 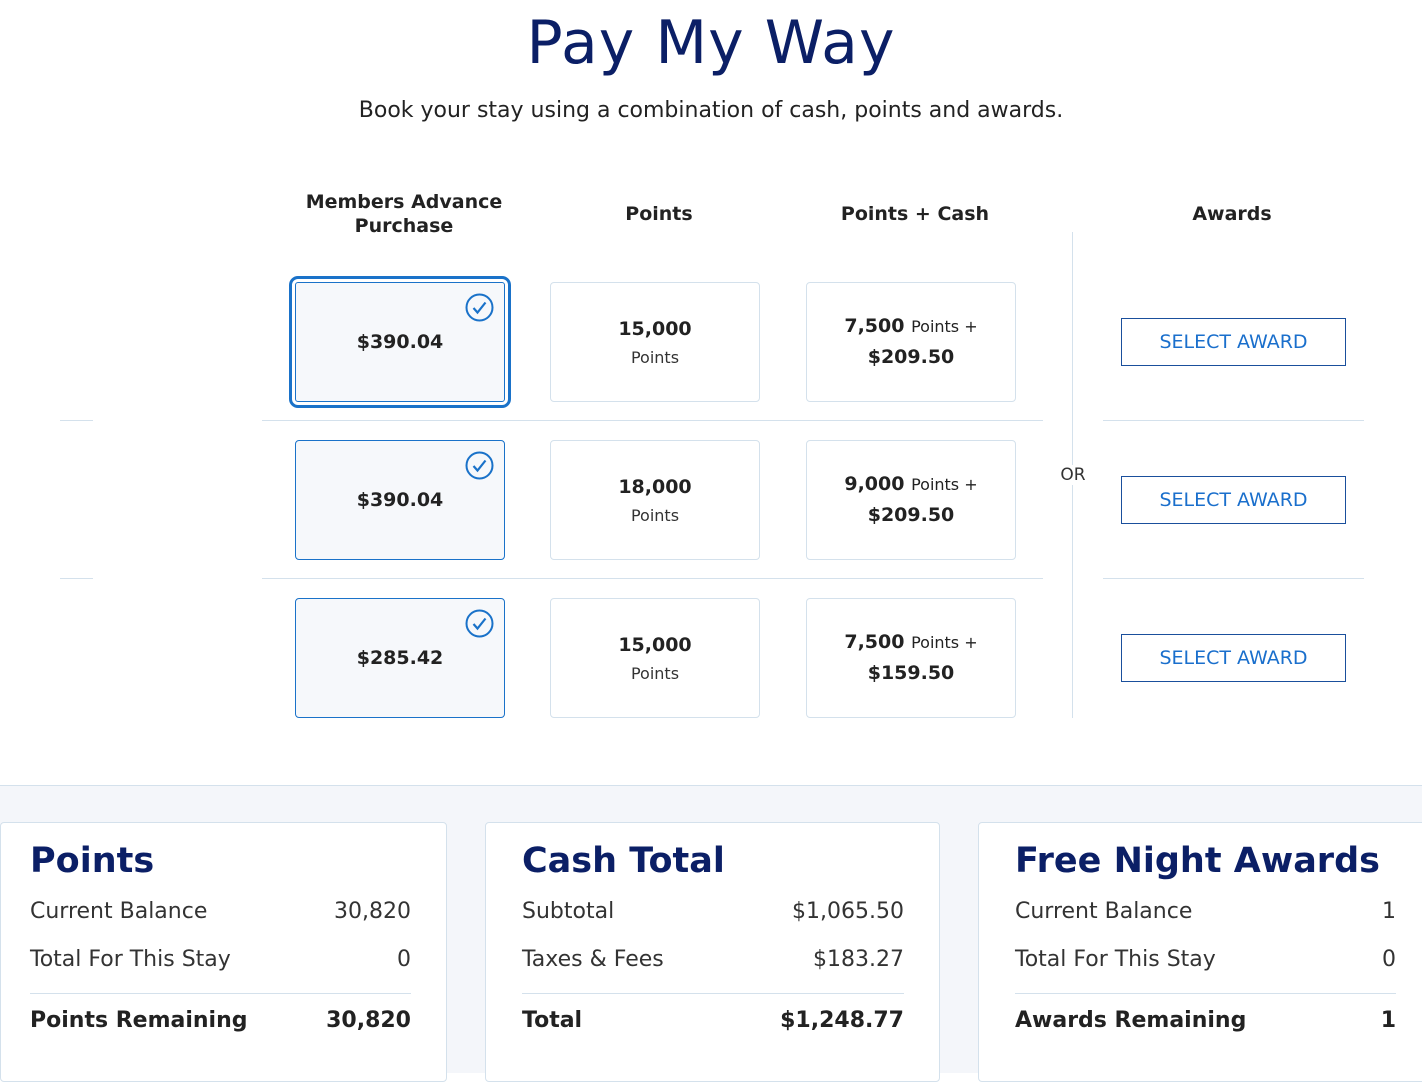 I want to click on page-title: Pay My Way, so click(x=711, y=43).